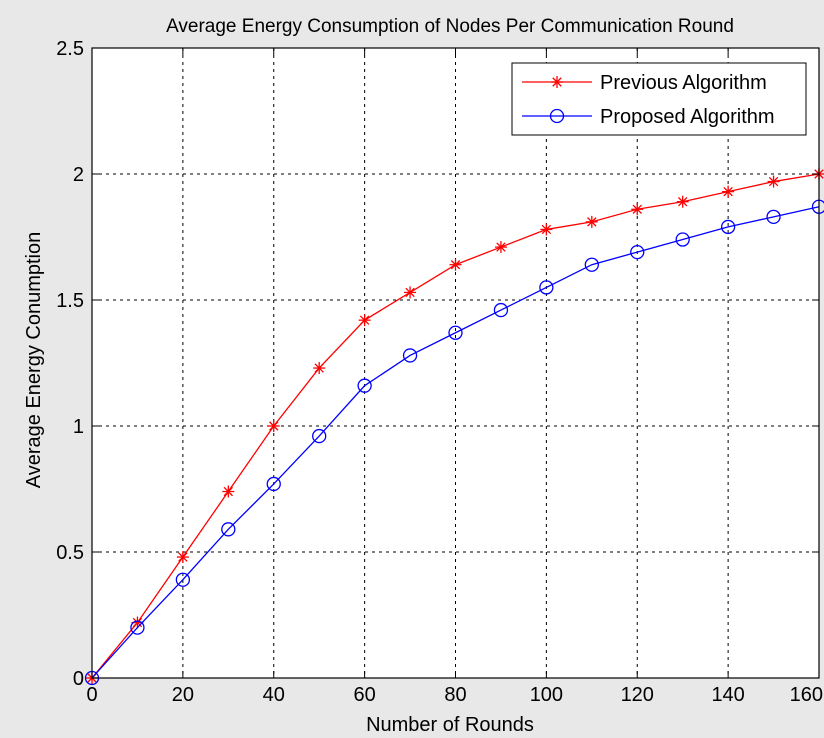  I want to click on legend-entry: Previous Algorithm, so click(644, 83).